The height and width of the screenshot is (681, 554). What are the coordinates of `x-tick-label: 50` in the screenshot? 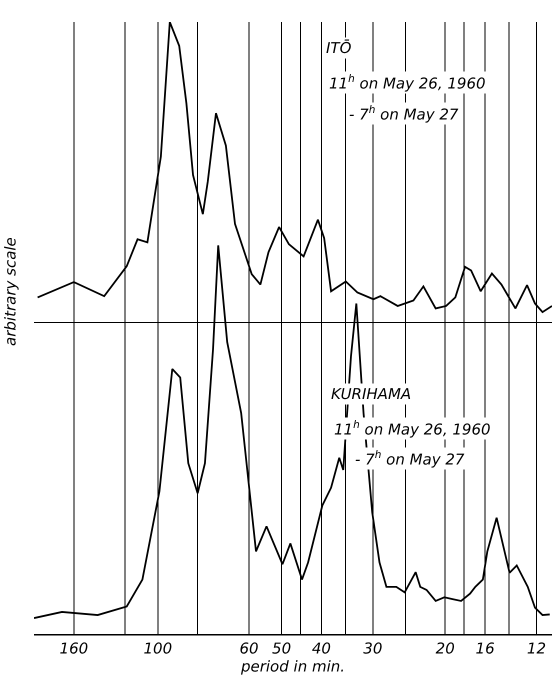 It's located at (282, 649).